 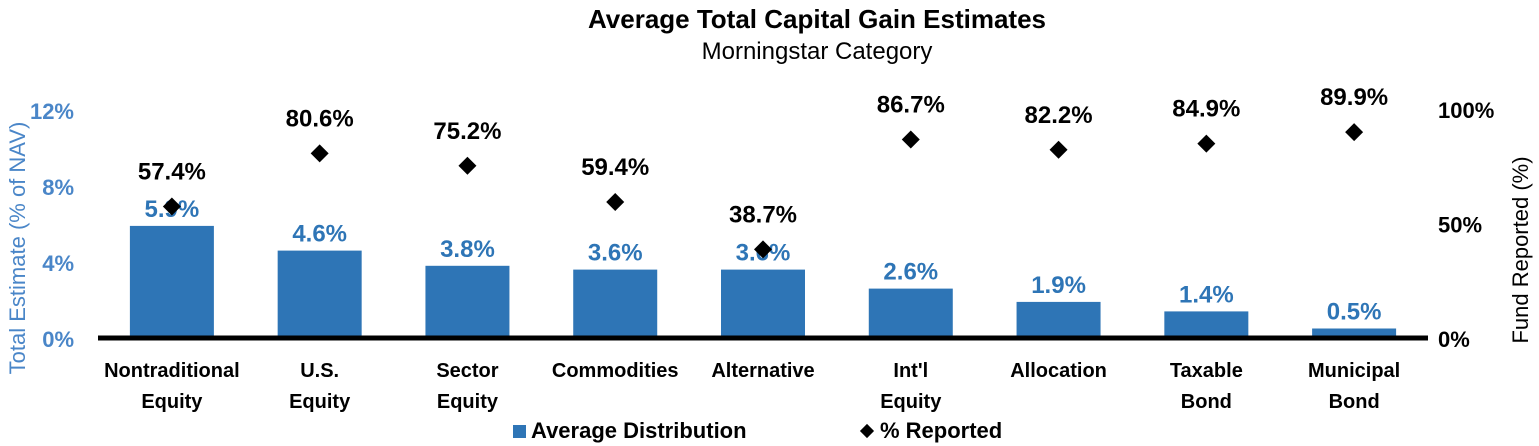 I want to click on bar-data-label: 2.6%, so click(x=910, y=272).